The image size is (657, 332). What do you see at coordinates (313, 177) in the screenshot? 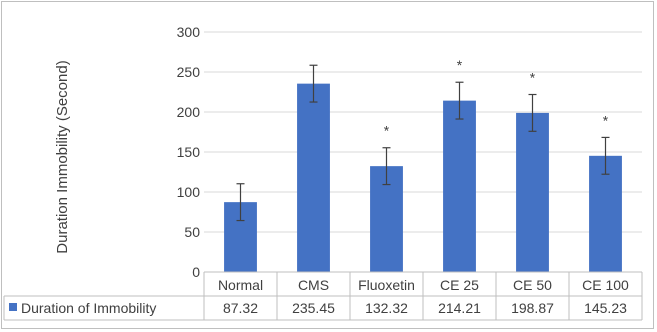
I see `bar-cms` at bounding box center [313, 177].